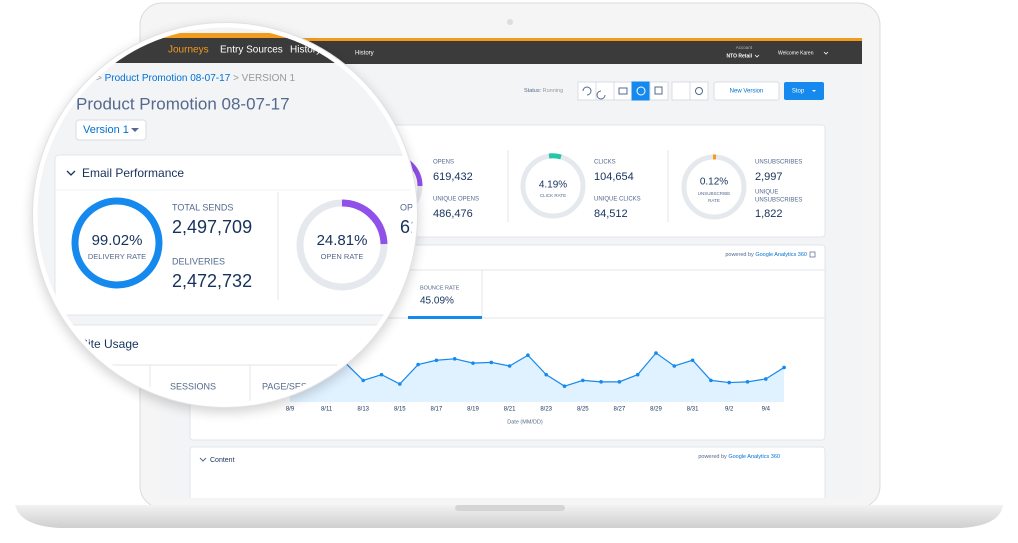 This screenshot has width=1018, height=543. I want to click on stop-button, so click(804, 91).